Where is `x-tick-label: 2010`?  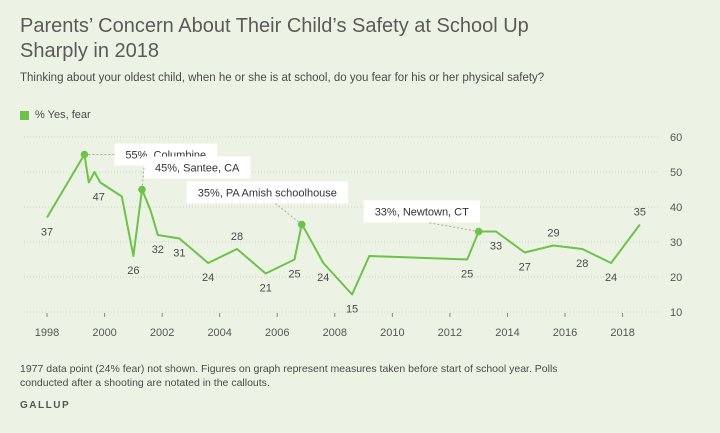 x-tick-label: 2010 is located at coordinates (392, 333).